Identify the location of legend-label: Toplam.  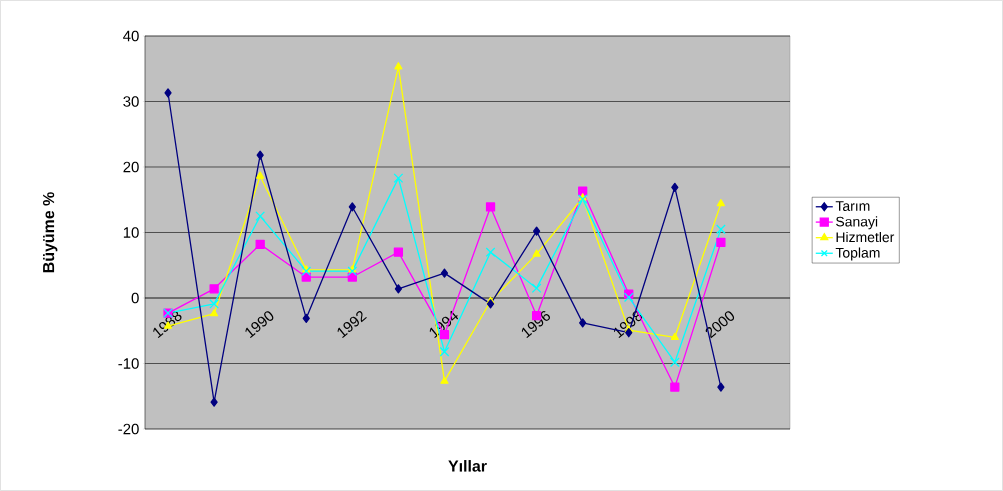
(857, 254).